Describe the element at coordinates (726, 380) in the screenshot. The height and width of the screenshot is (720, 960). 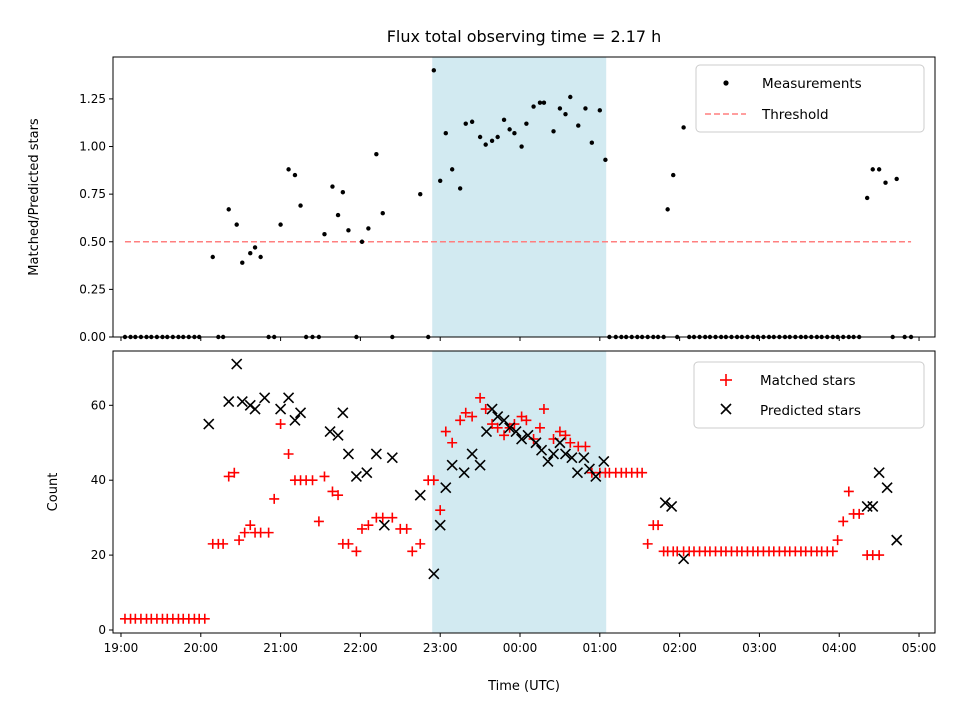
I see `legend-matched-marker` at that location.